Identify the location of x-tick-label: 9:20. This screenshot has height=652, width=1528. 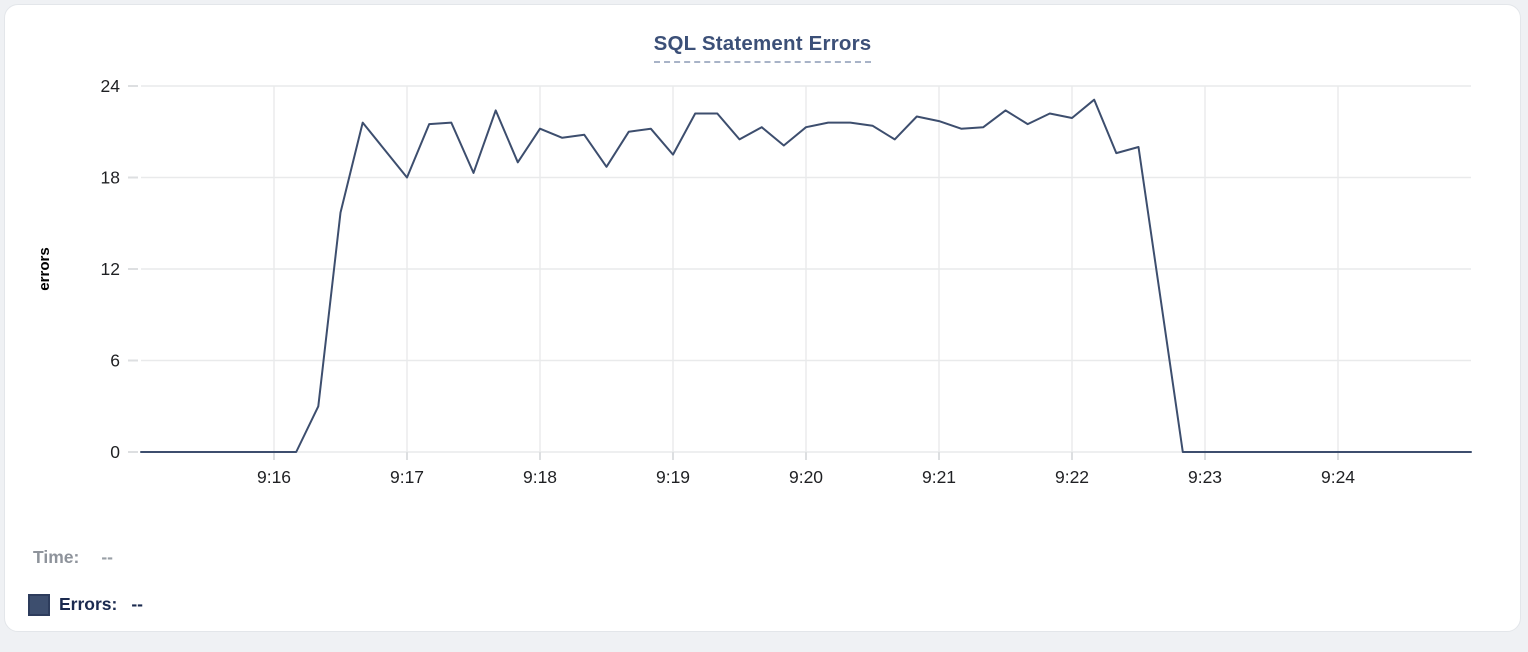
(806, 477).